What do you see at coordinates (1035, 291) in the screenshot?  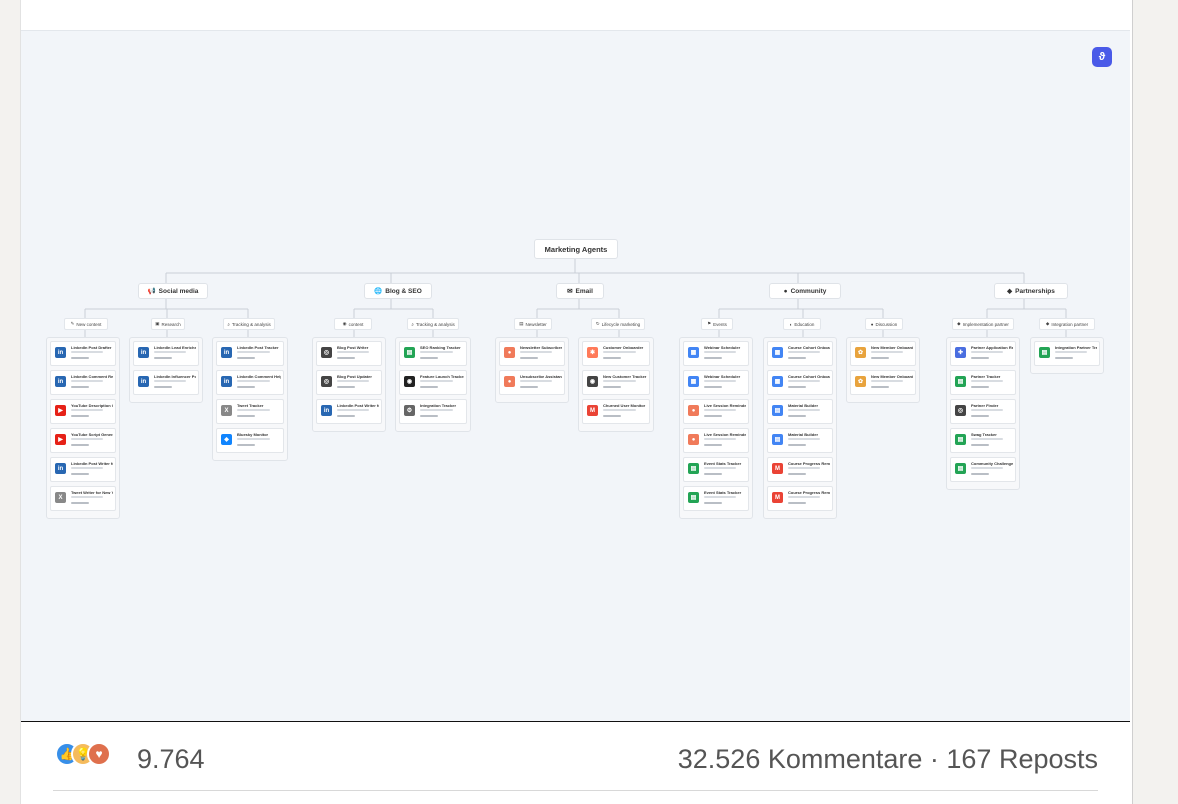 I see `category-label: Partnerships` at bounding box center [1035, 291].